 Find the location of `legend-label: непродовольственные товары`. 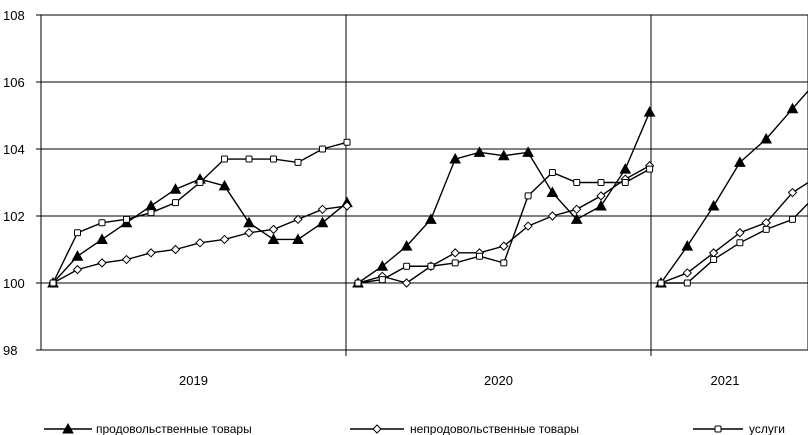

legend-label: непродовольственные товары is located at coordinates (494, 428).